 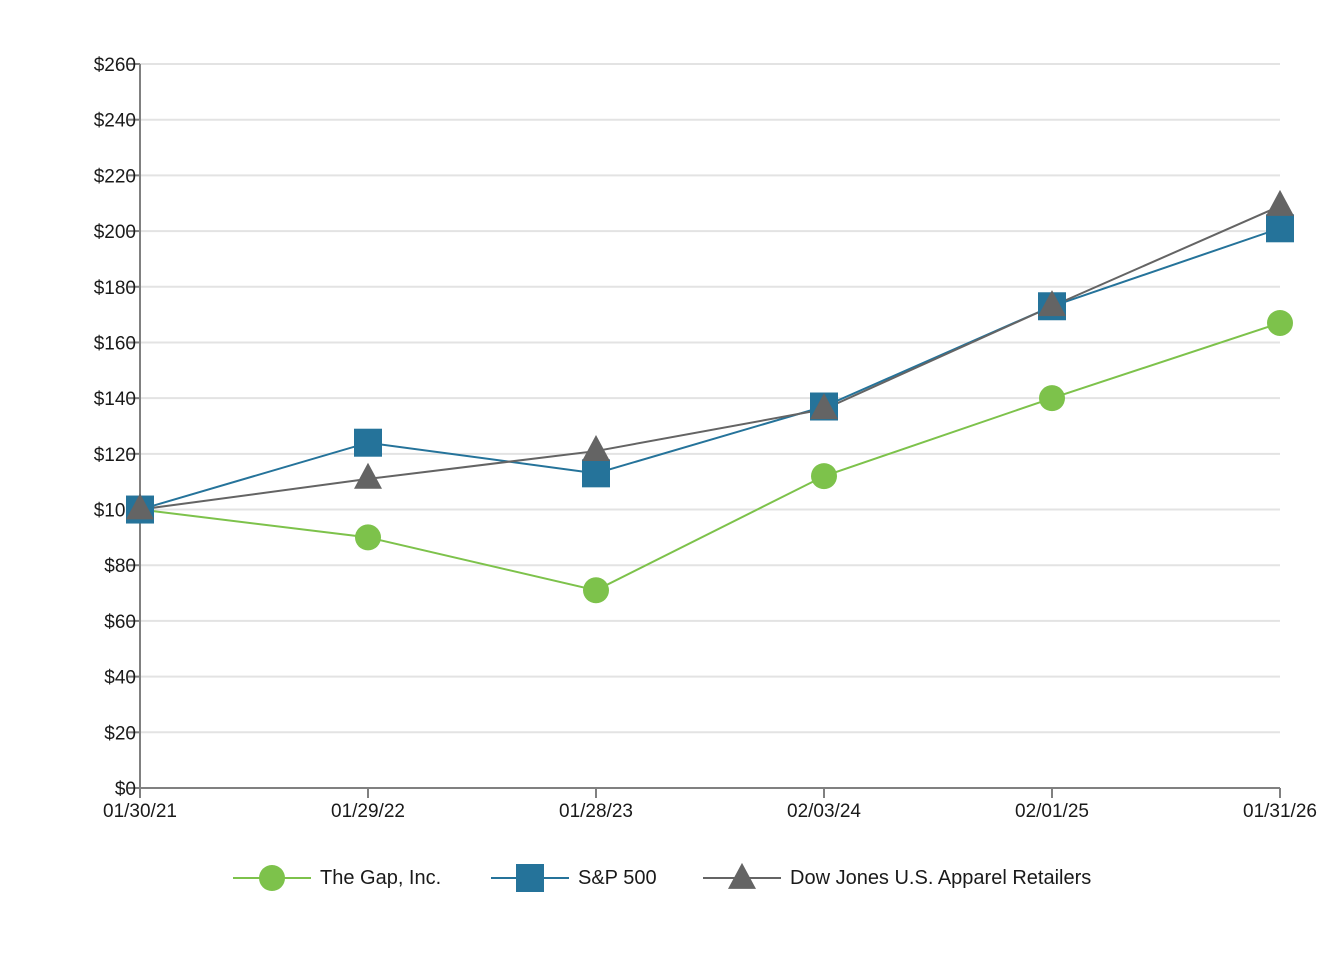 I want to click on y-tick-label: $40, so click(x=120, y=678).